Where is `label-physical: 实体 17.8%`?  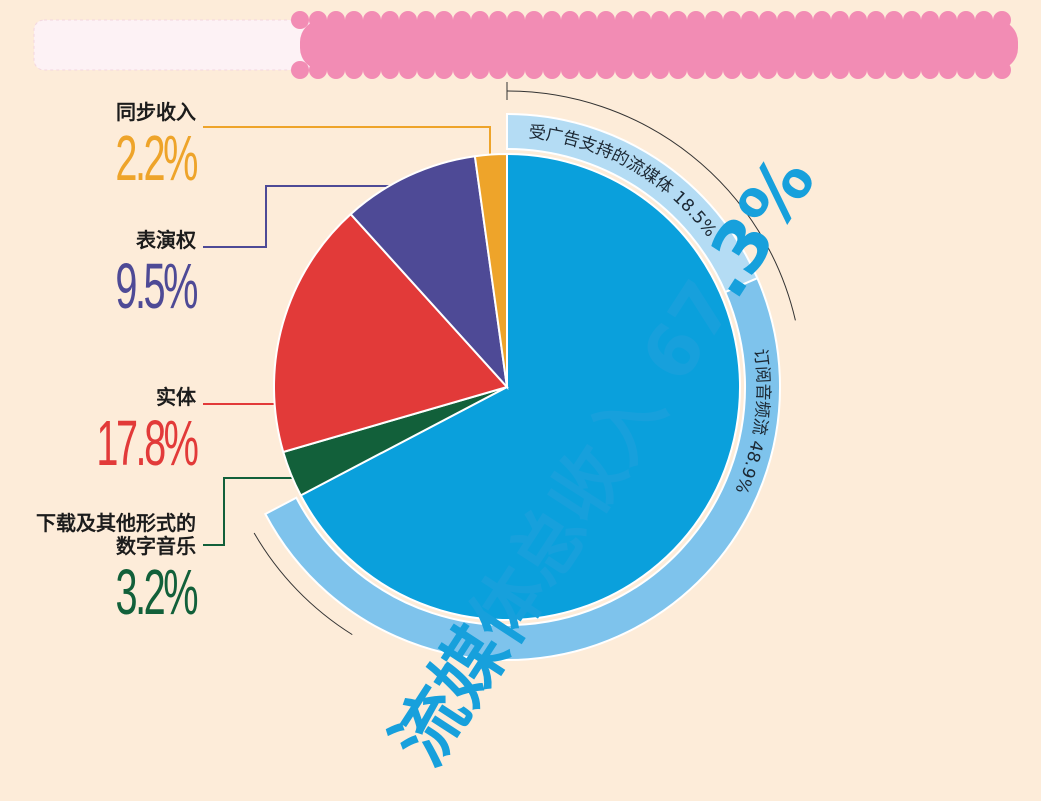 label-physical: 实体 17.8% is located at coordinates (117, 432).